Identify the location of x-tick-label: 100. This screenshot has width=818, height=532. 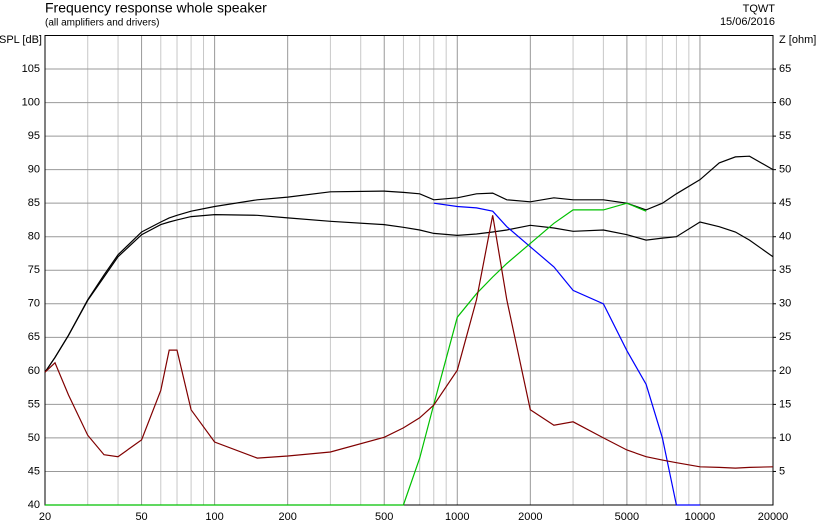
(214, 517).